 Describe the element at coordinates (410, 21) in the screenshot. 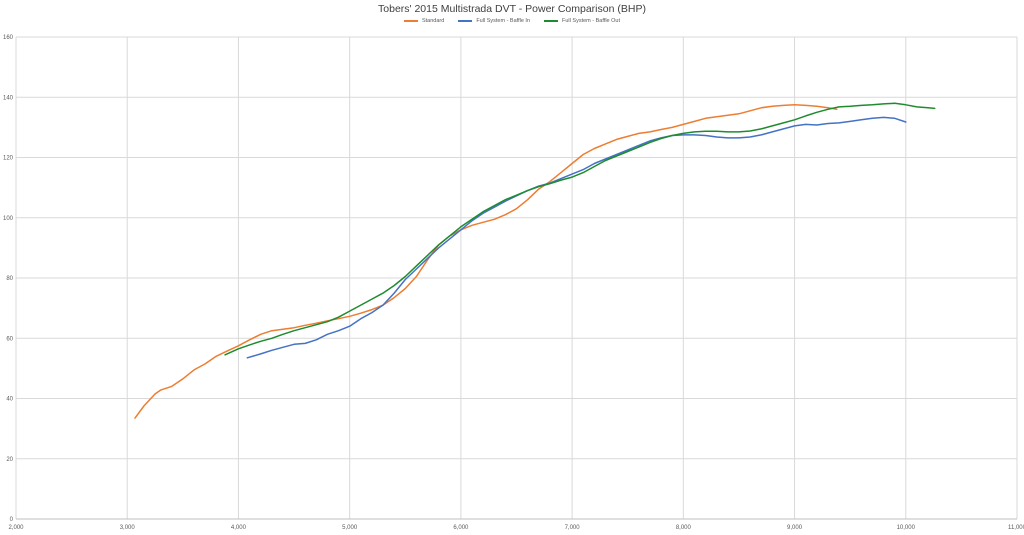

I see `legend-swatch-standard` at that location.